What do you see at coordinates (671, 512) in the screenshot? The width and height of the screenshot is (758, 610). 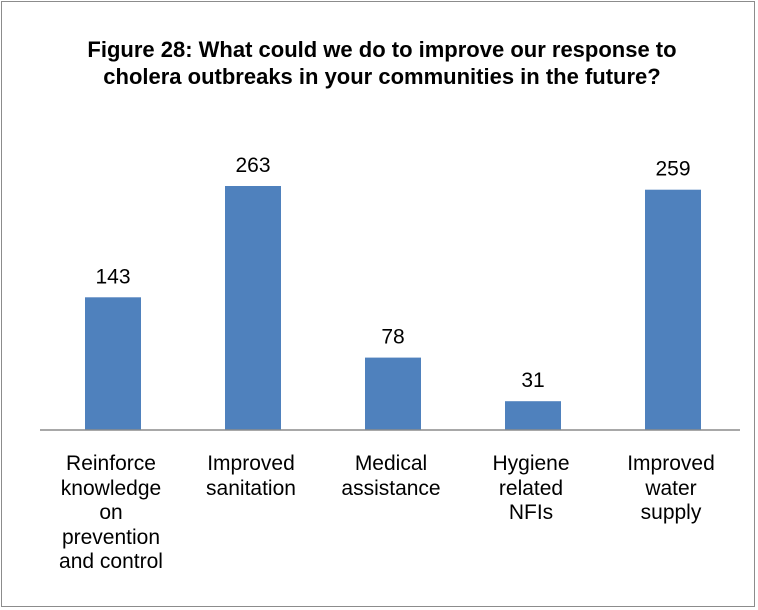 I see `category-label-line: supply` at bounding box center [671, 512].